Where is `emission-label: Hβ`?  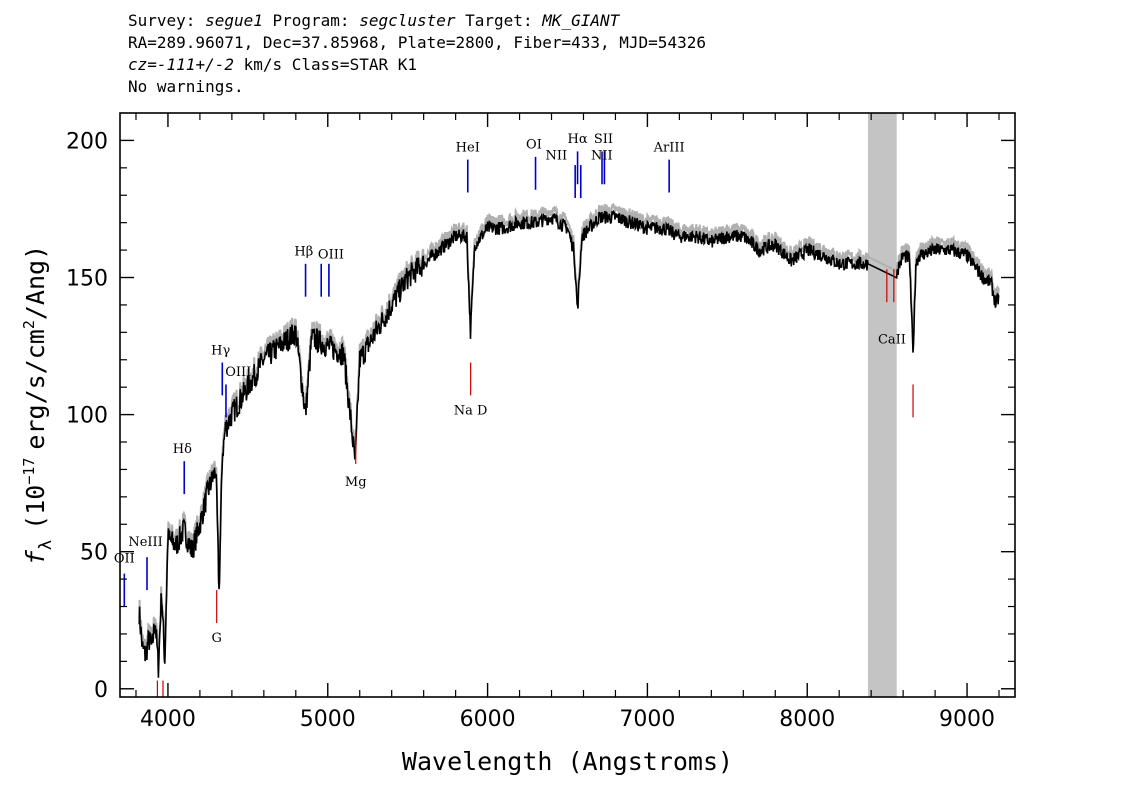
emission-label: Hβ is located at coordinates (303, 252).